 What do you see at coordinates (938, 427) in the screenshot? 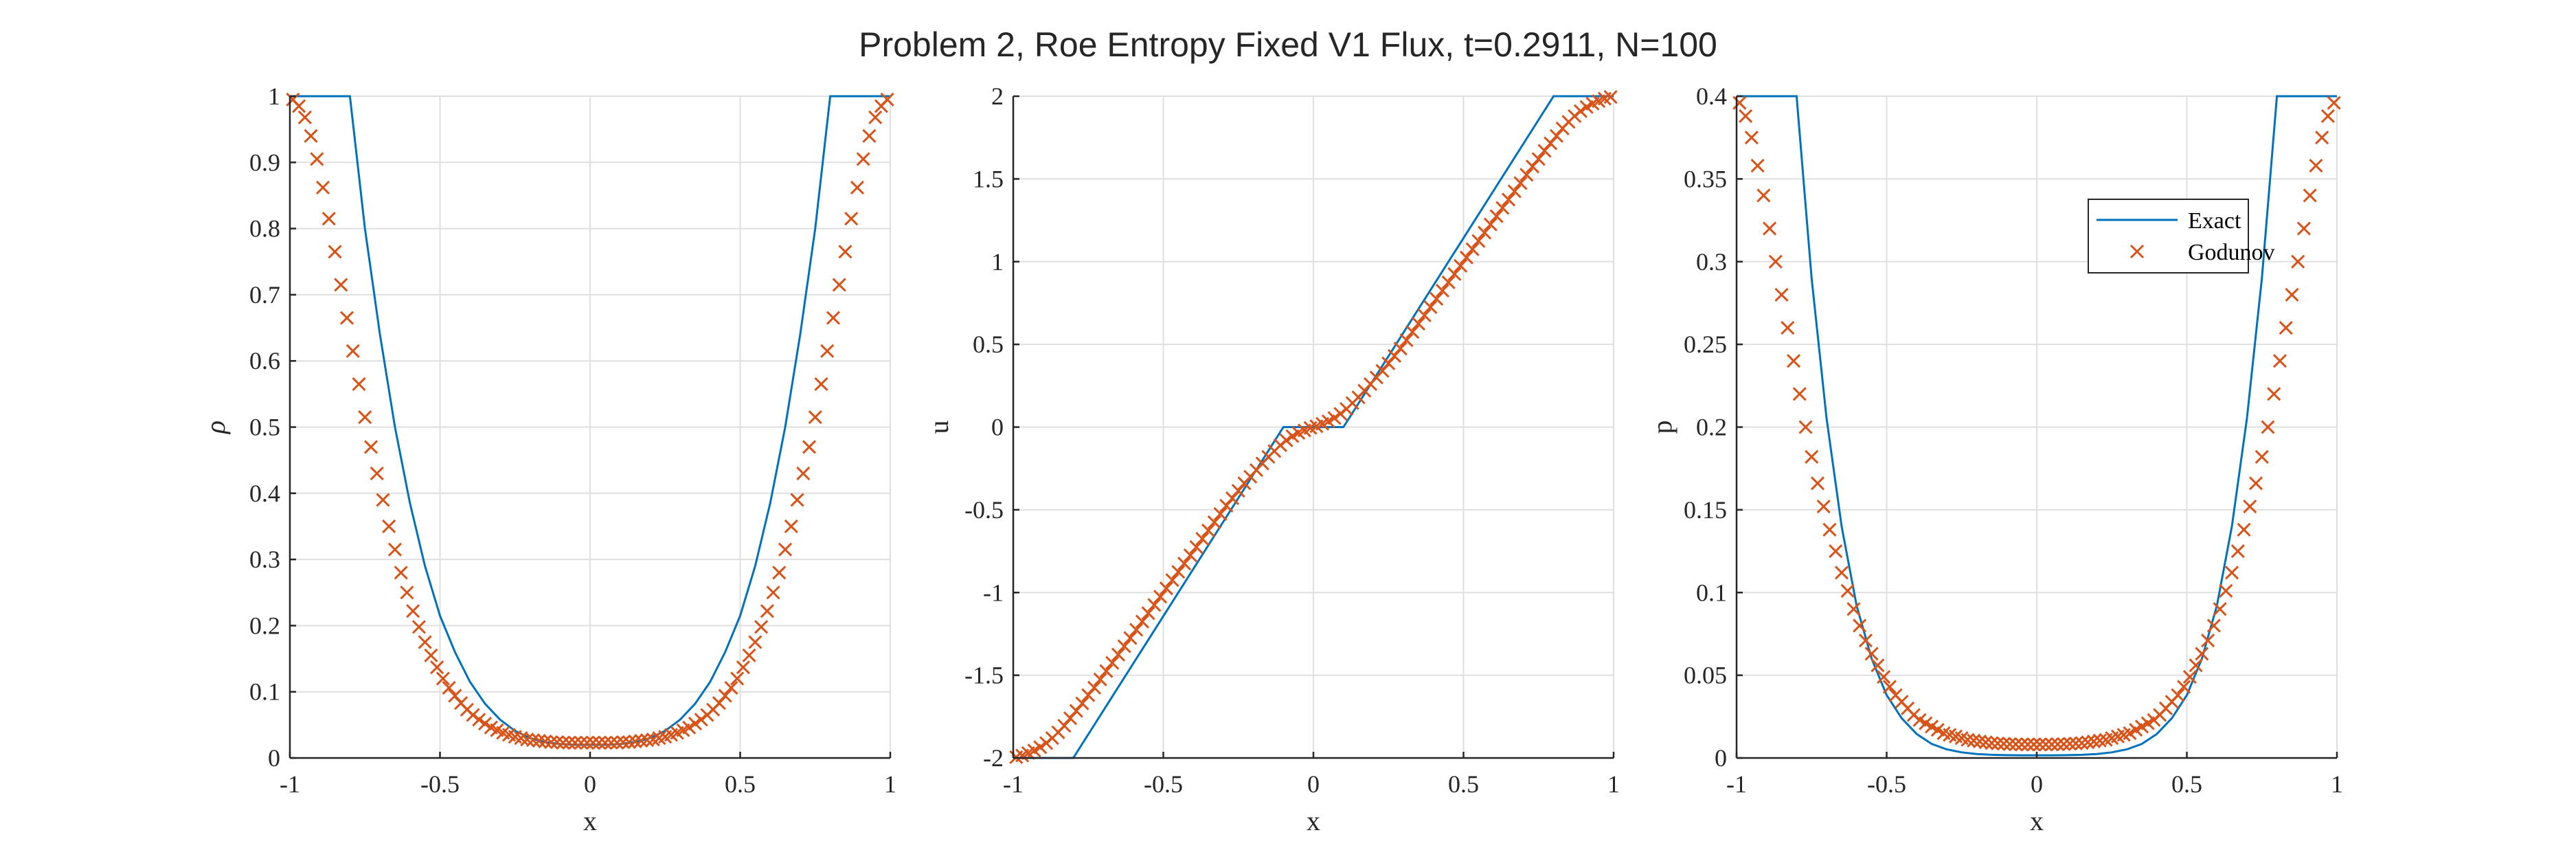
I see `y-axis-label: u` at bounding box center [938, 427].